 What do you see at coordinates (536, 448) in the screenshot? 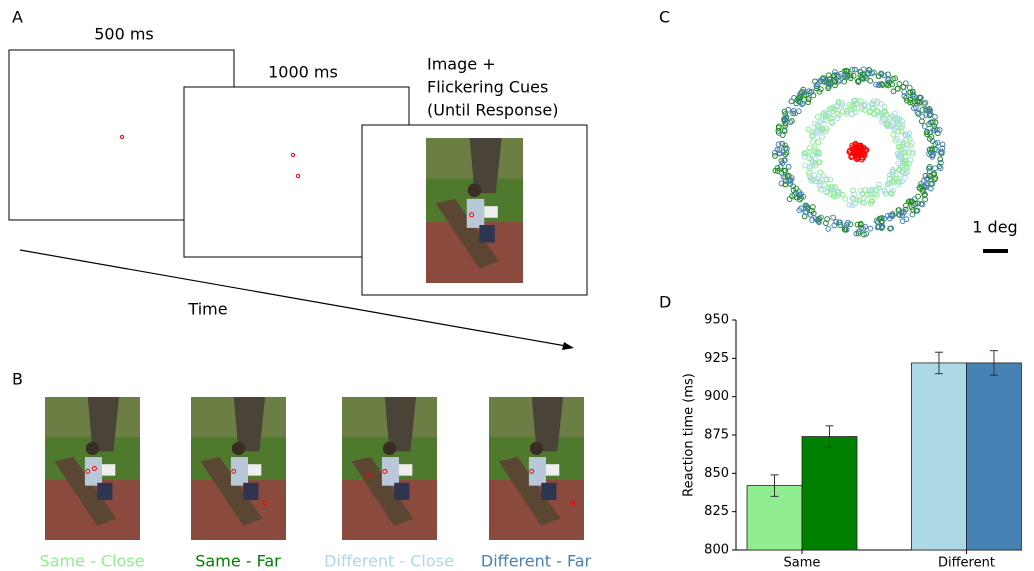
I see `head` at bounding box center [536, 448].